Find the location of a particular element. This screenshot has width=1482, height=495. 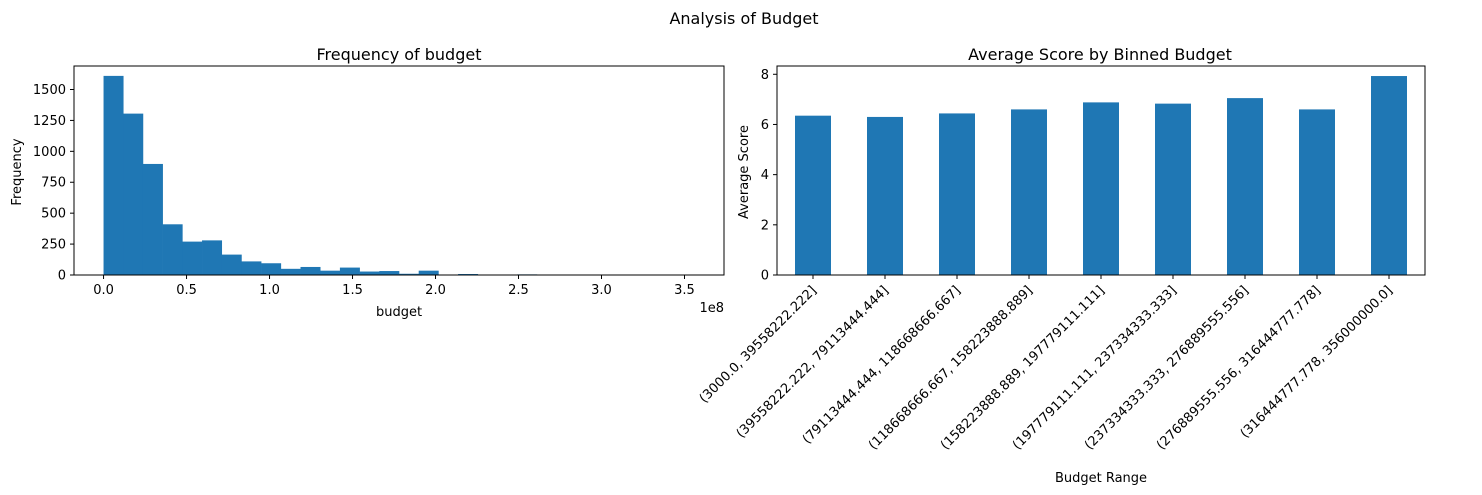

histogram-y-ticks: 0 250 500 750 1000 1250 1500 is located at coordinates (53, 183).